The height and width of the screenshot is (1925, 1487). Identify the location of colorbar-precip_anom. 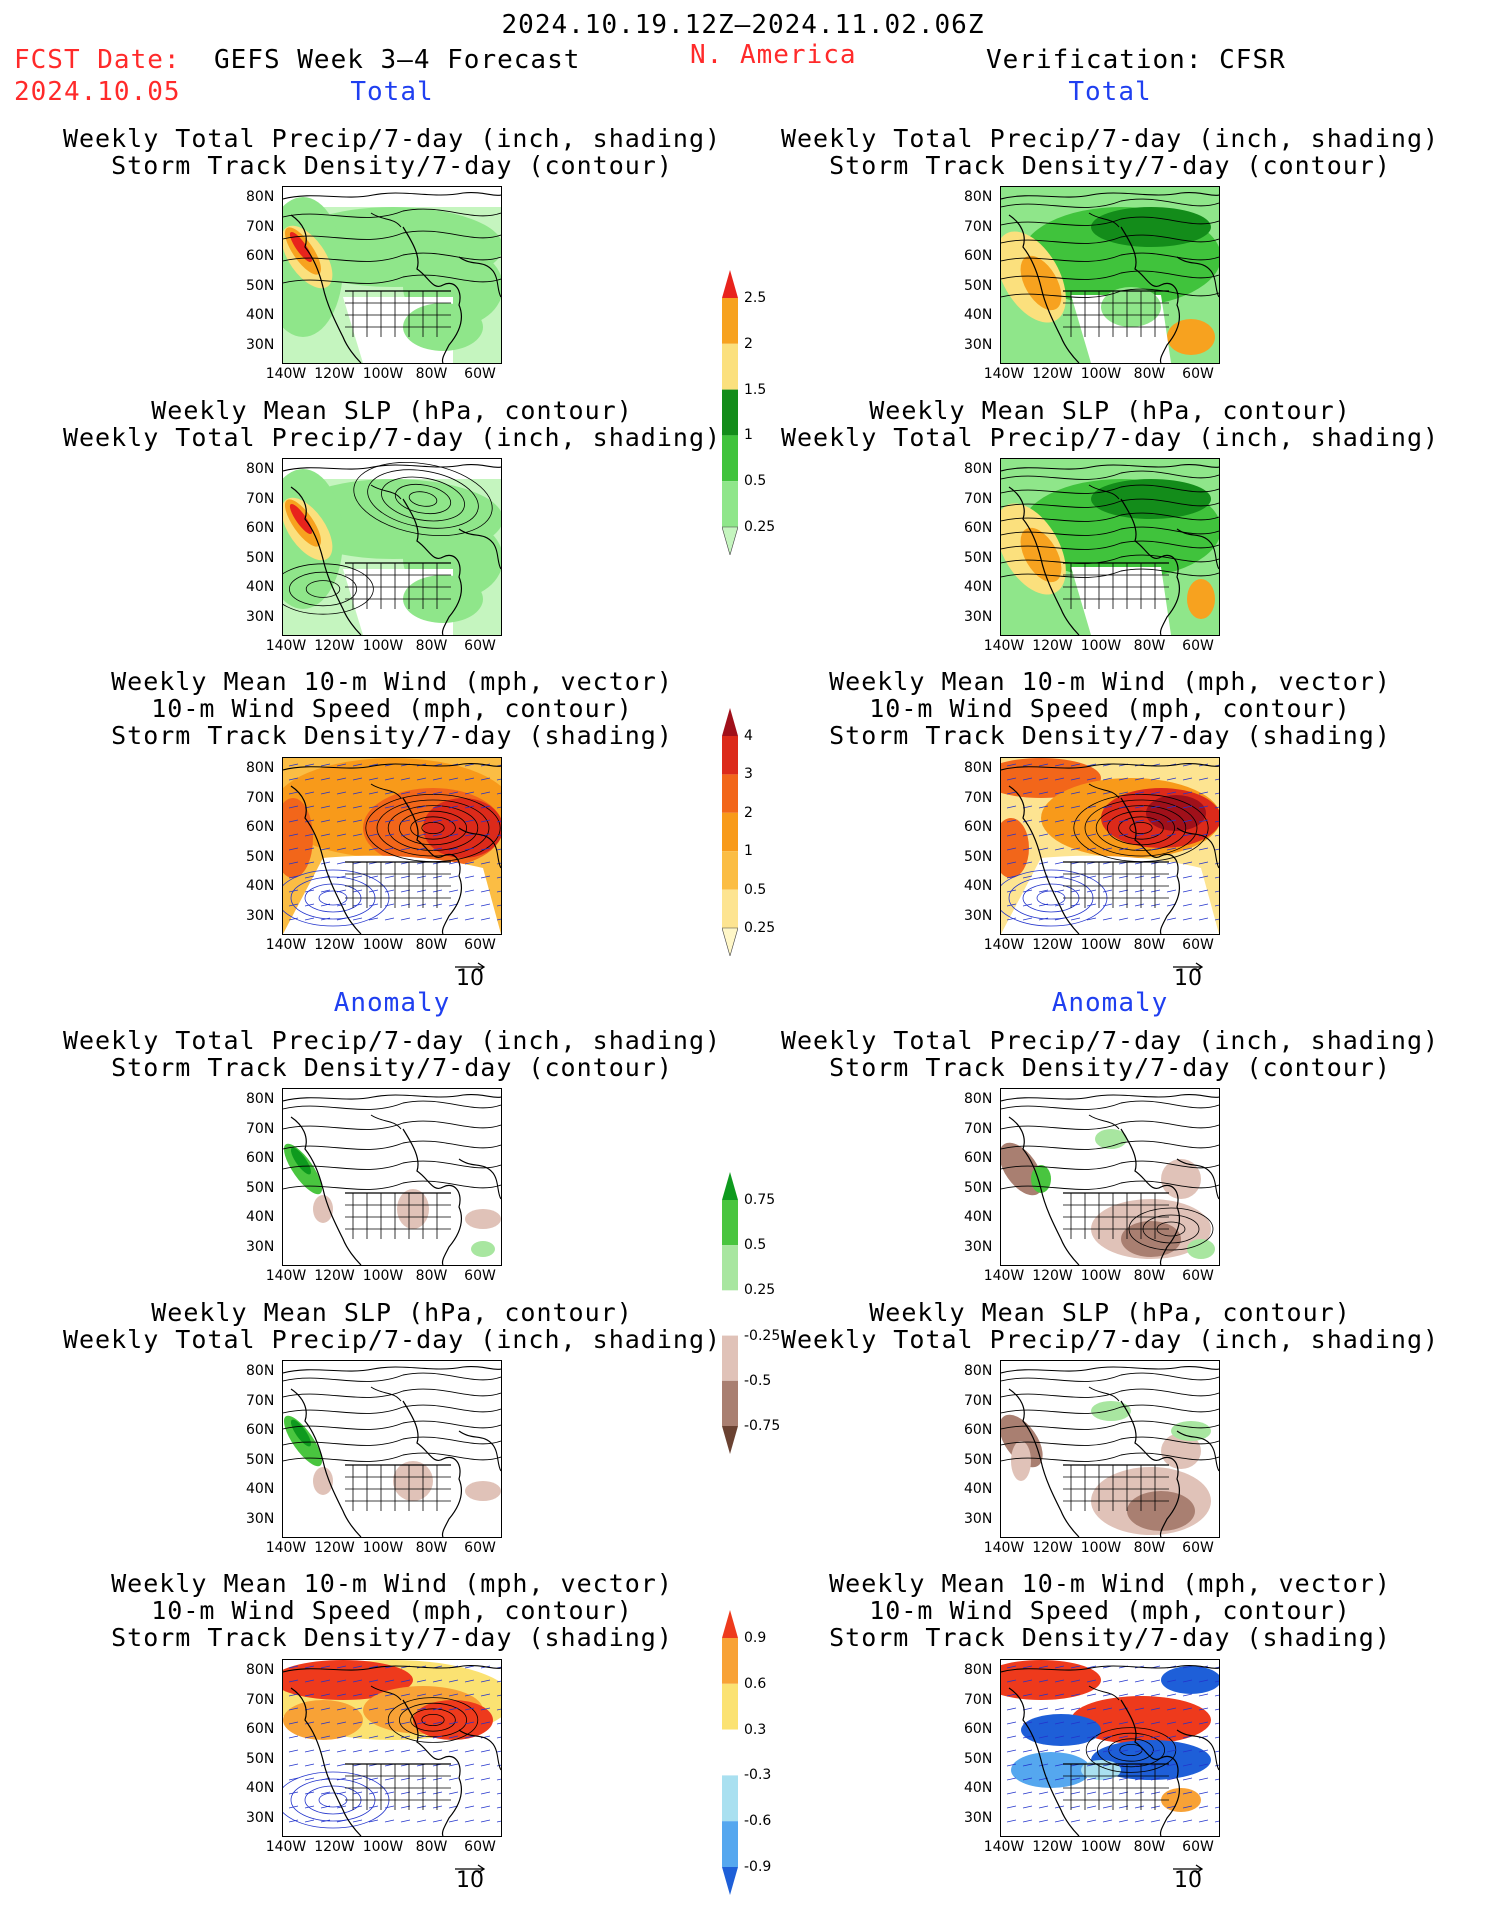
(730, 1313).